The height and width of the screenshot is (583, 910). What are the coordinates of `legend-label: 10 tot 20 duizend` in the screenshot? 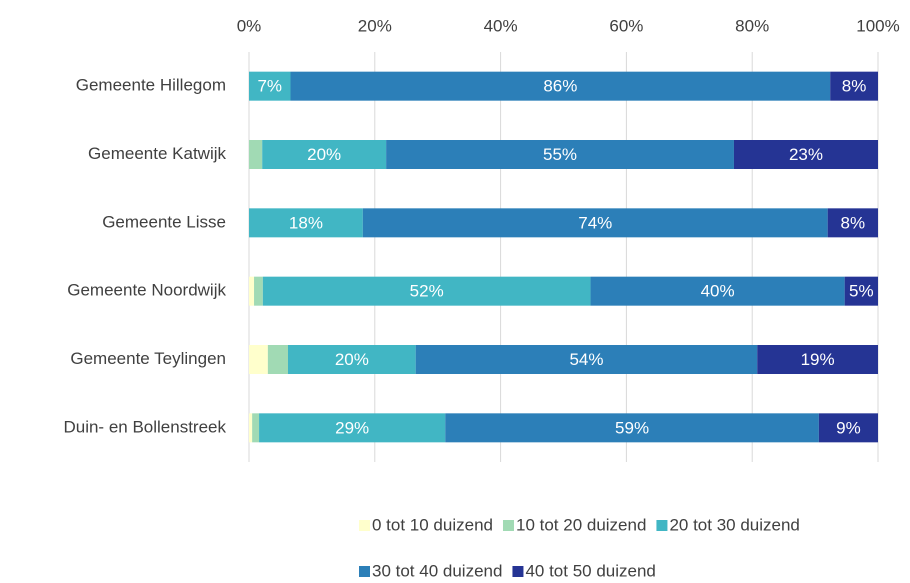 It's located at (581, 524).